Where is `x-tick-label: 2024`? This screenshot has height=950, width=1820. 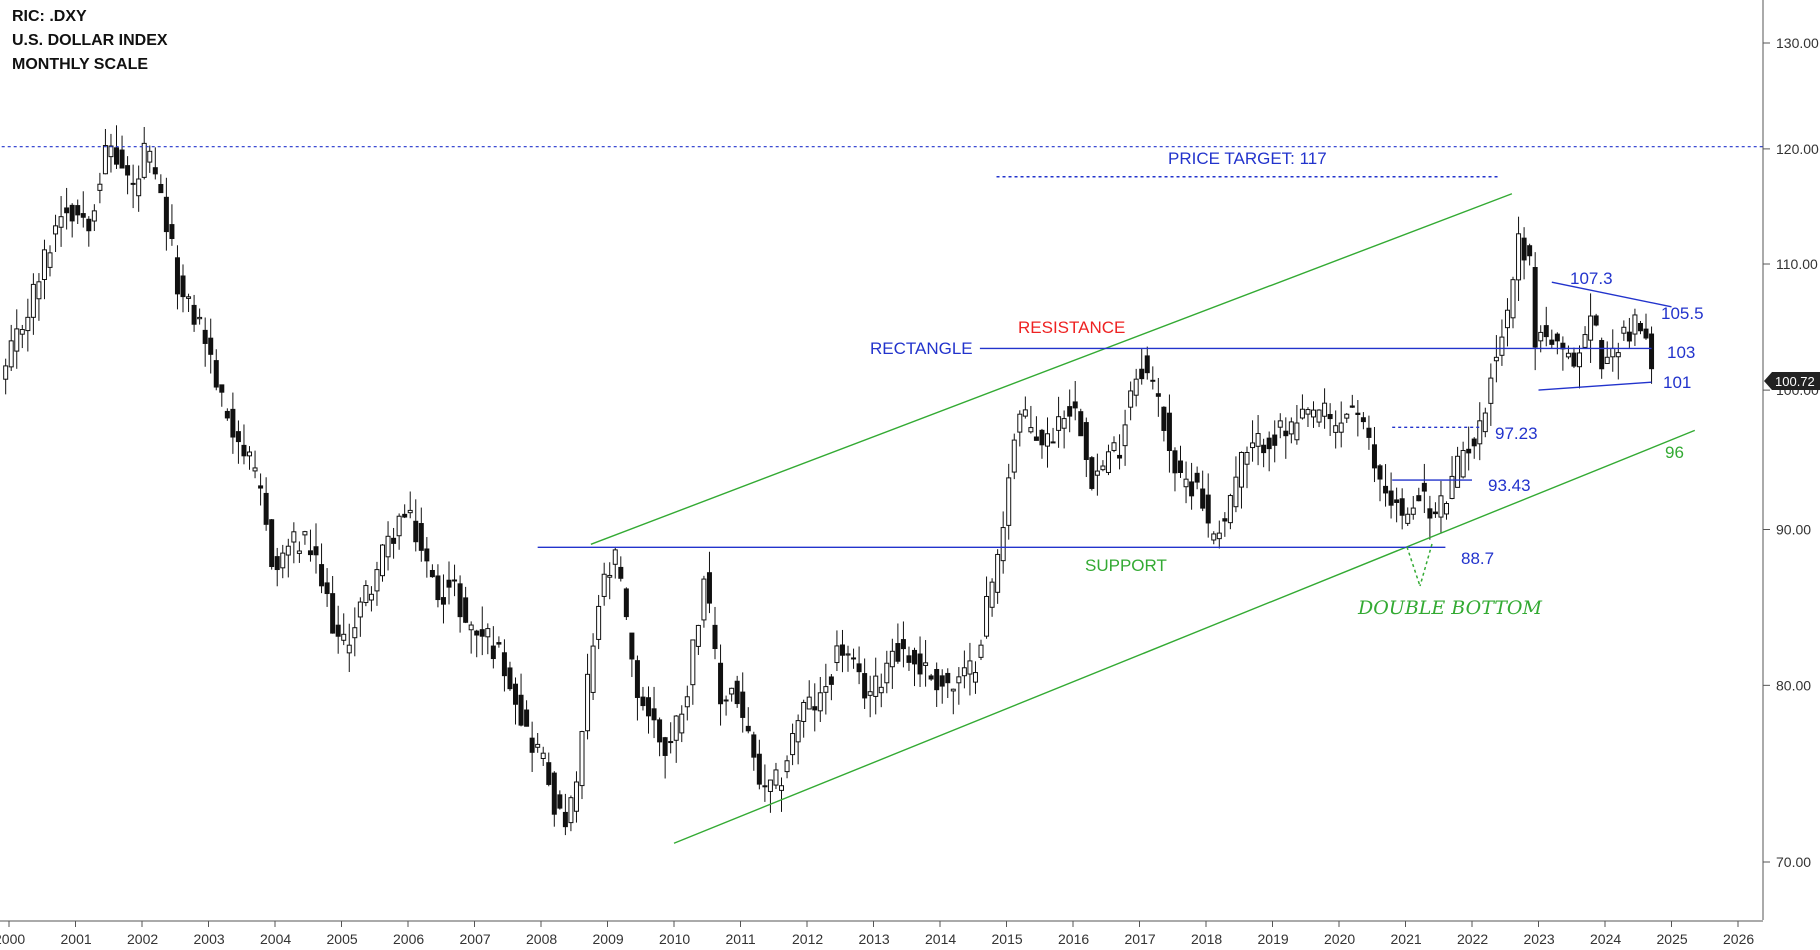
x-tick-label: 2024 is located at coordinates (1605, 939).